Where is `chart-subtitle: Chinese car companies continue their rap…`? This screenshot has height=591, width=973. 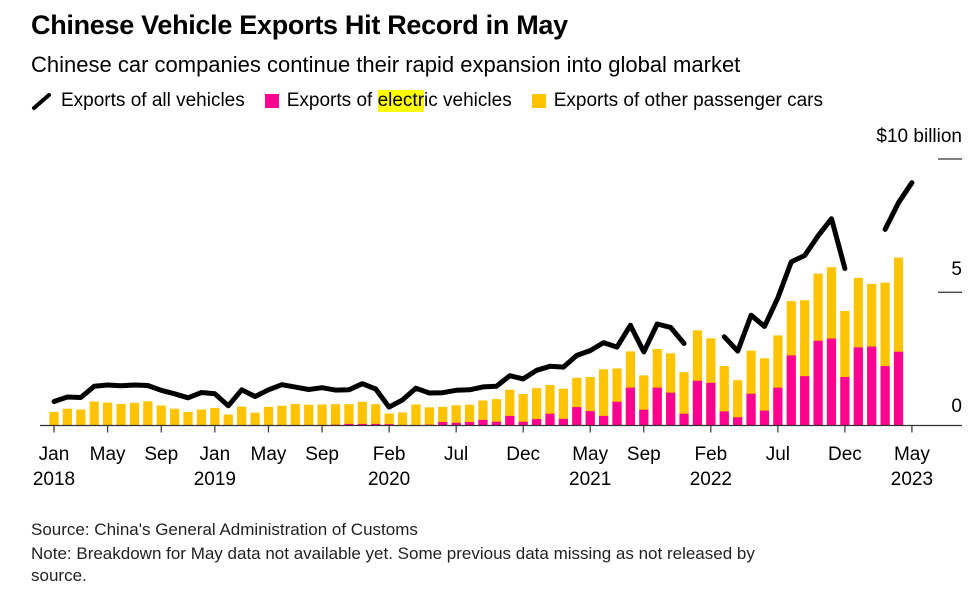 chart-subtitle: Chinese car companies continue their rap… is located at coordinates (386, 64).